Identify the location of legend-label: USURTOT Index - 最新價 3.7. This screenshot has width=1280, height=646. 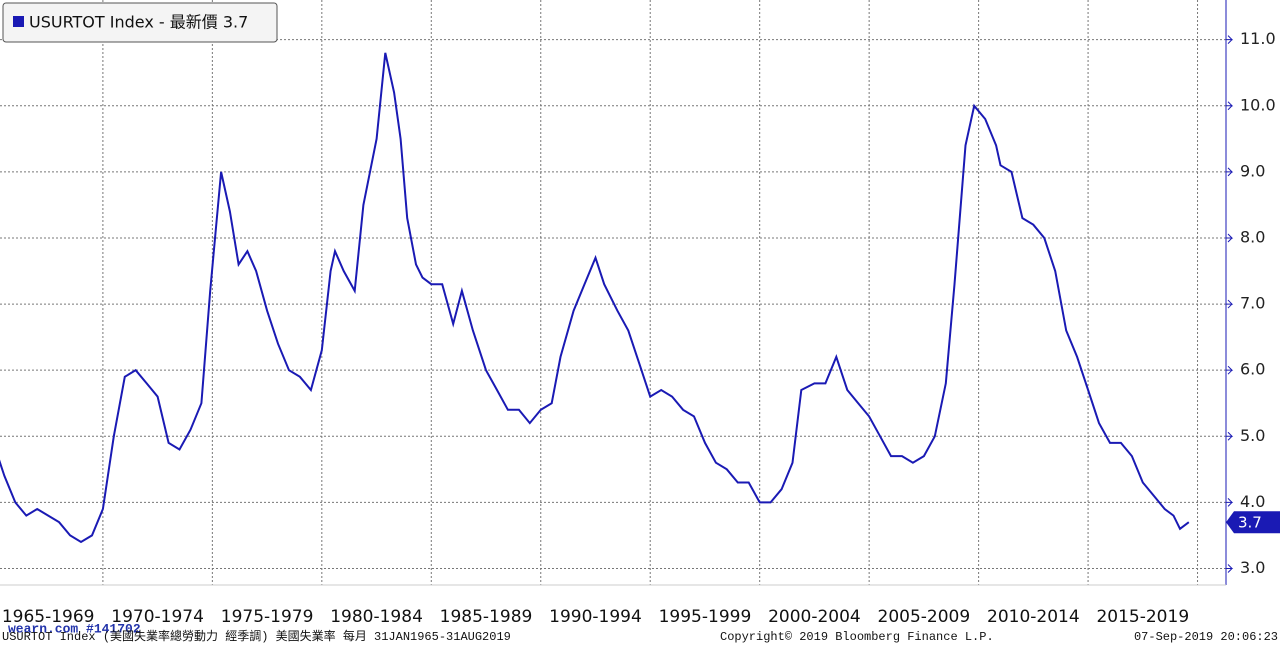
(138, 22).